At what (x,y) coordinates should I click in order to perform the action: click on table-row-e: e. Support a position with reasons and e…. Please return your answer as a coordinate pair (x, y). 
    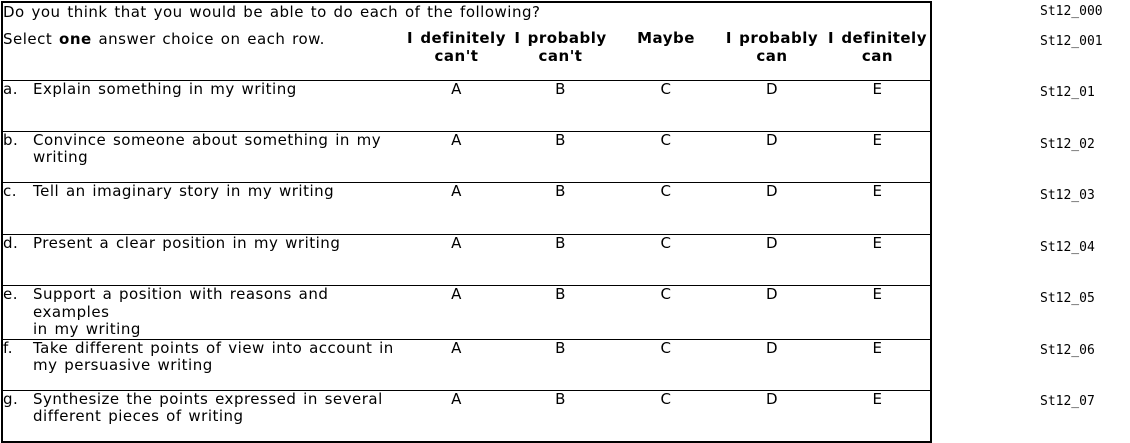
    Looking at the image, I should click on (467, 312).